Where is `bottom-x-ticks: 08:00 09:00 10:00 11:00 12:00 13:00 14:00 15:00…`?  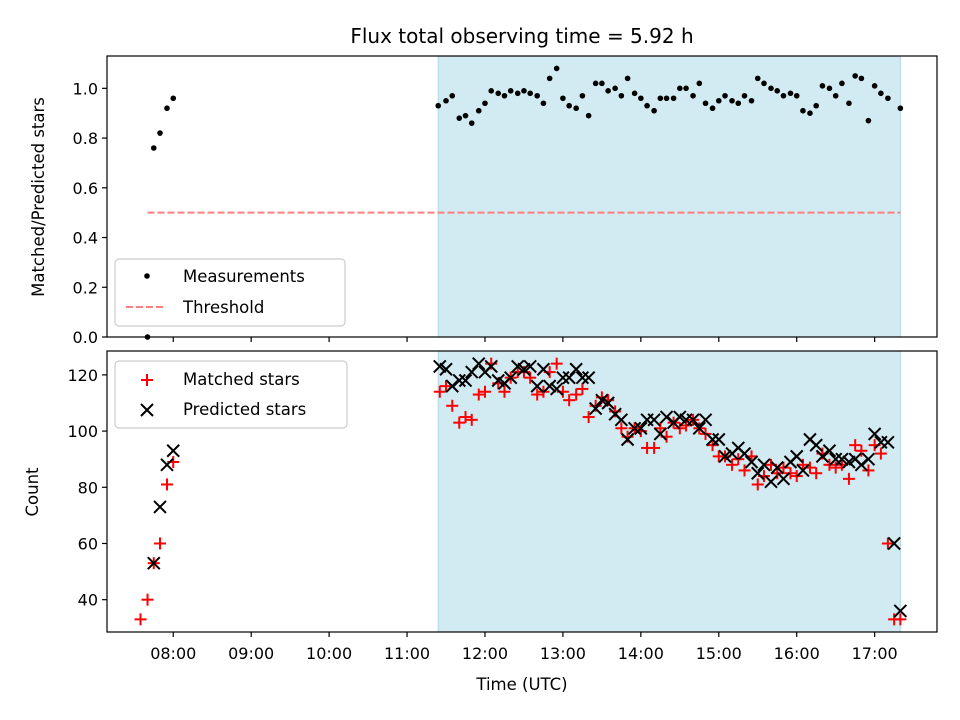 bottom-x-ticks: 08:00 09:00 10:00 11:00 12:00 13:00 14:00 15:00… is located at coordinates (524, 647).